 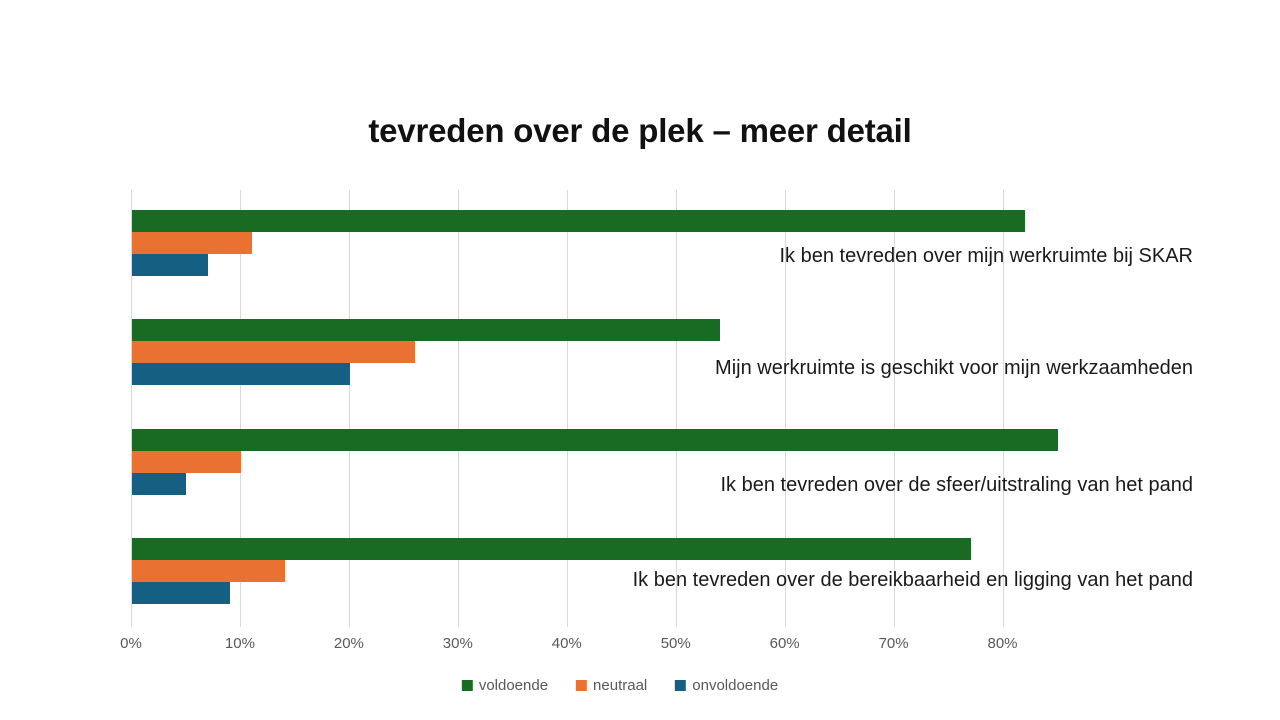 I want to click on legend: voldoende neutraal onvoldoende, so click(x=620, y=685).